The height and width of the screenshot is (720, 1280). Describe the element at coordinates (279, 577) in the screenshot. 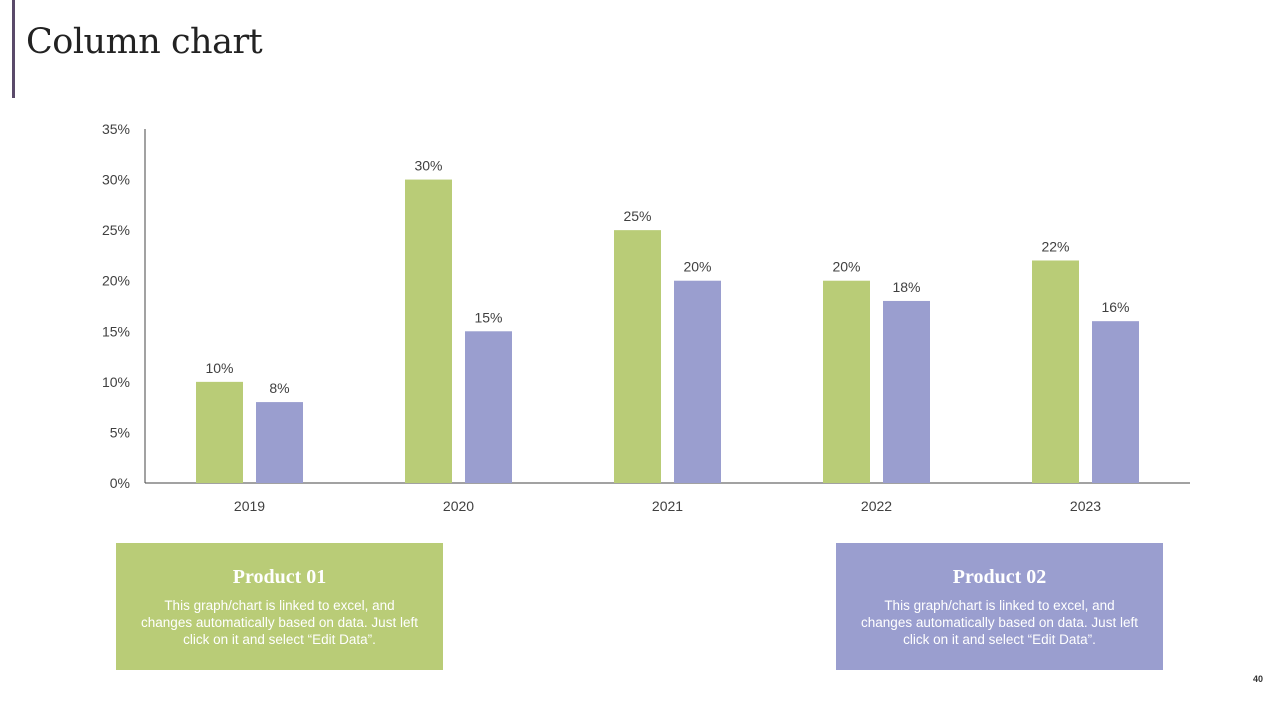

I see `legend-title: Product 01` at that location.